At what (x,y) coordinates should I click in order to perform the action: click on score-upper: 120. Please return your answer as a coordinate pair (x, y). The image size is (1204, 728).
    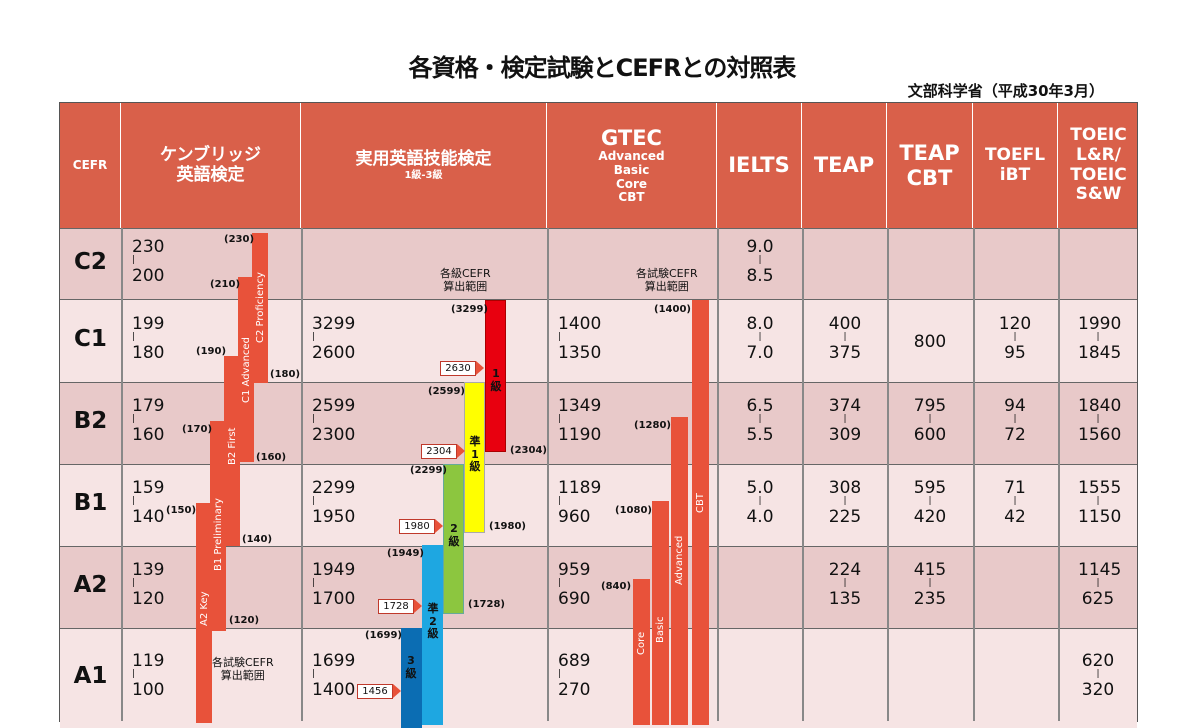
    Looking at the image, I should click on (1015, 323).